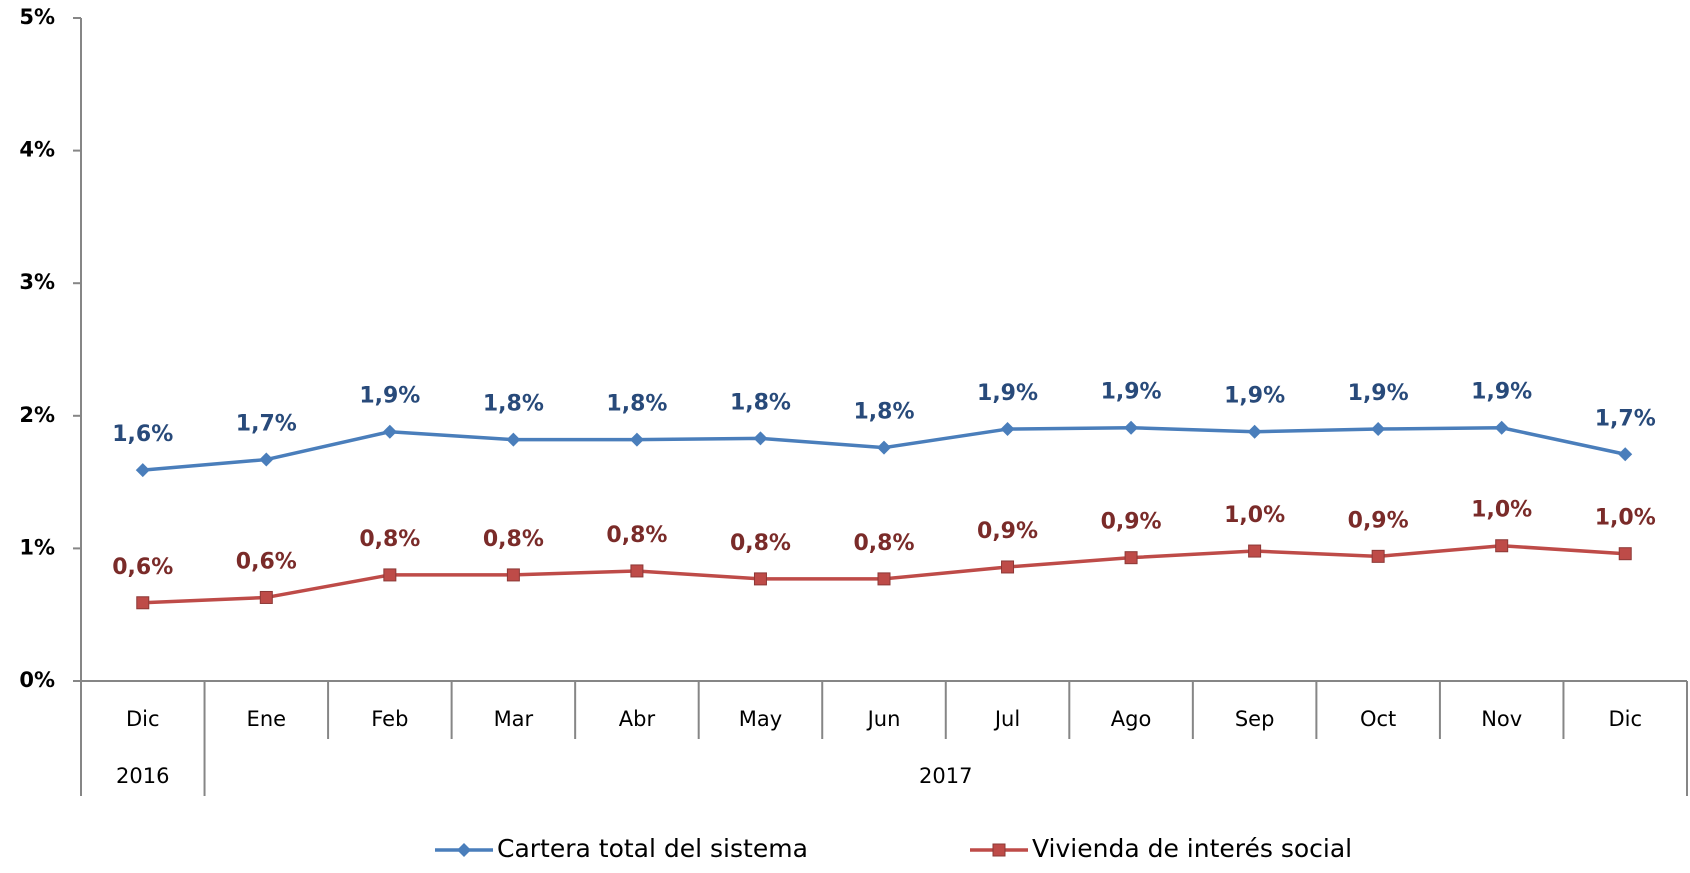  What do you see at coordinates (1131, 719) in the screenshot?
I see `x-tick-label: Ago` at bounding box center [1131, 719].